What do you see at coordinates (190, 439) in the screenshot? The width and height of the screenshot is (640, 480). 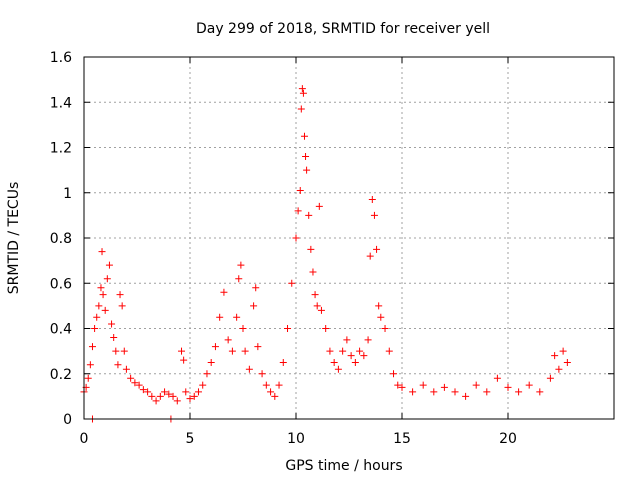 I see `x-tick-label: 5` at bounding box center [190, 439].